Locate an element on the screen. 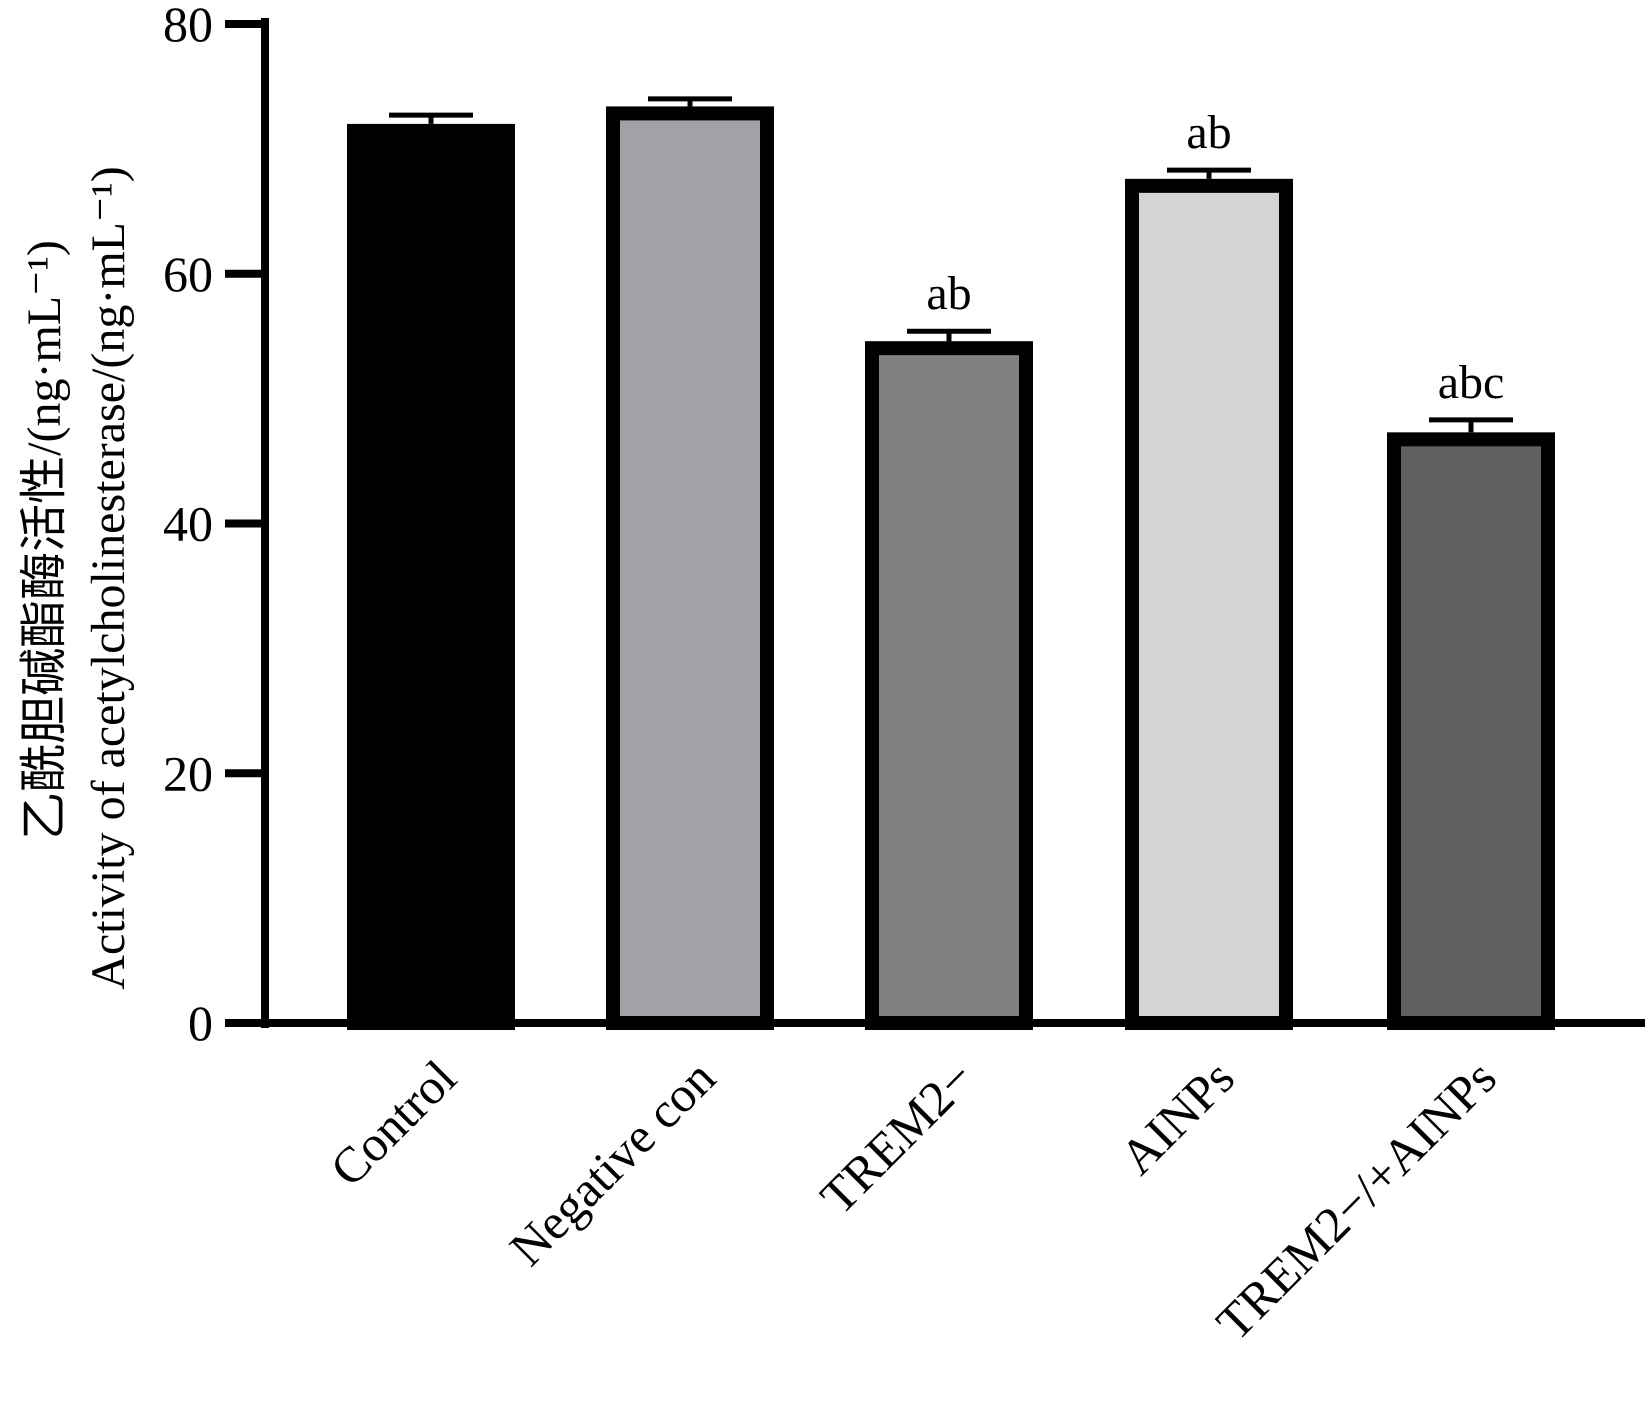 The height and width of the screenshot is (1415, 1648). significance-label-3: ab is located at coordinates (1208, 132).